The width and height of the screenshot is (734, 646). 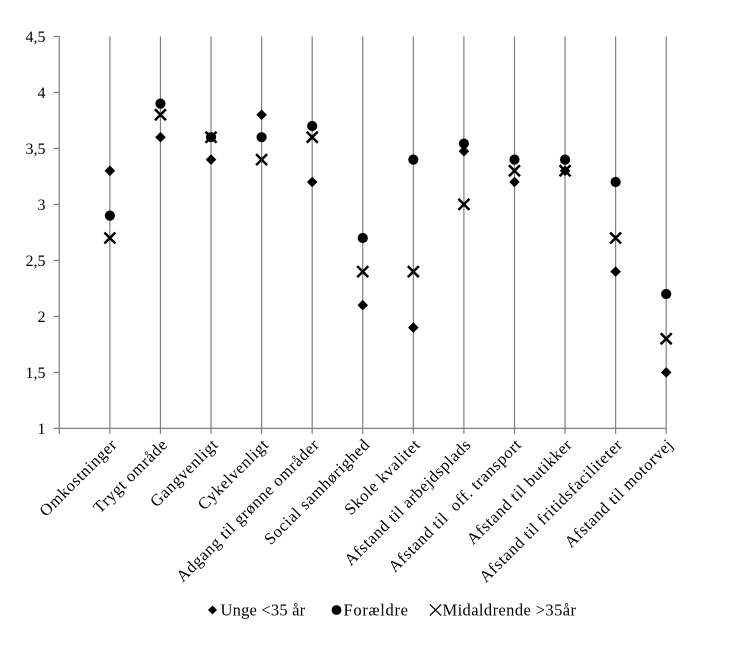 What do you see at coordinates (36, 37) in the screenshot?
I see `svg-text: 4,5` at bounding box center [36, 37].